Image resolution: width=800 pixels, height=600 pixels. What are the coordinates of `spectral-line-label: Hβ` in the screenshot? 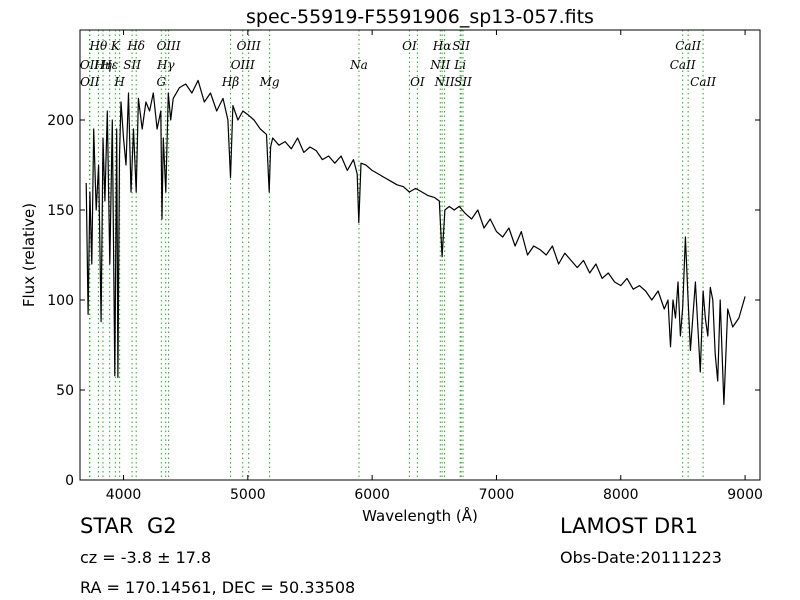 It's located at (230, 82).